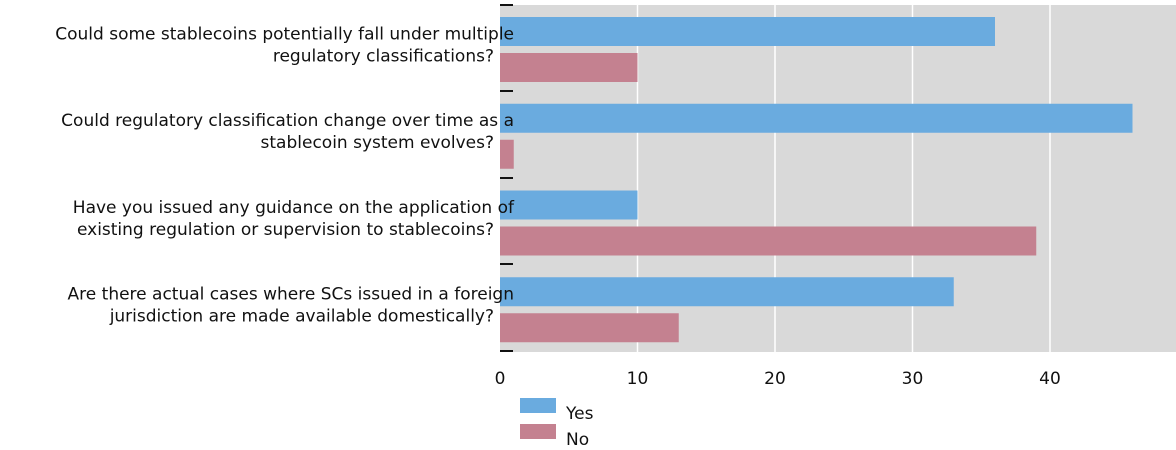  What do you see at coordinates (557, 424) in the screenshot?
I see `legend: Yes No` at bounding box center [557, 424].